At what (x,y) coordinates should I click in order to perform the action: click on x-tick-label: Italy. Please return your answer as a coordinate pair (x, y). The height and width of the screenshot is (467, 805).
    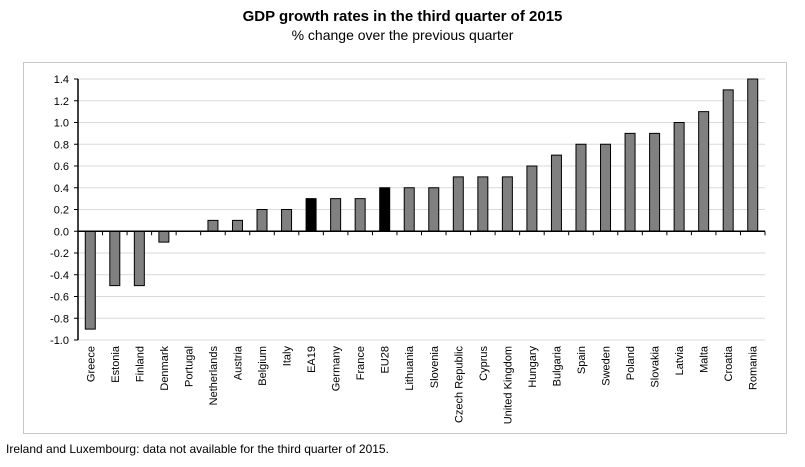
    Looking at the image, I should click on (288, 356).